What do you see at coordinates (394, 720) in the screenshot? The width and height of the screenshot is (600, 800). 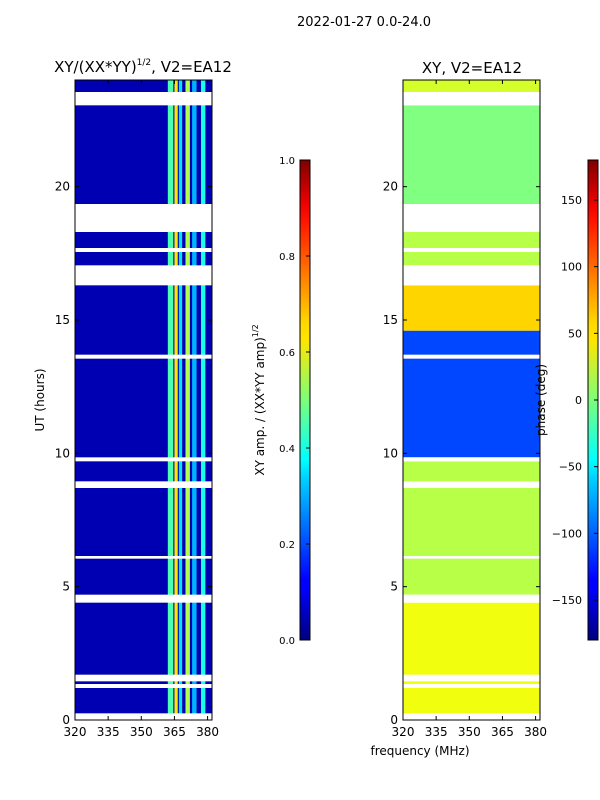 I see `phase-ytick-label-0: 0` at bounding box center [394, 720].